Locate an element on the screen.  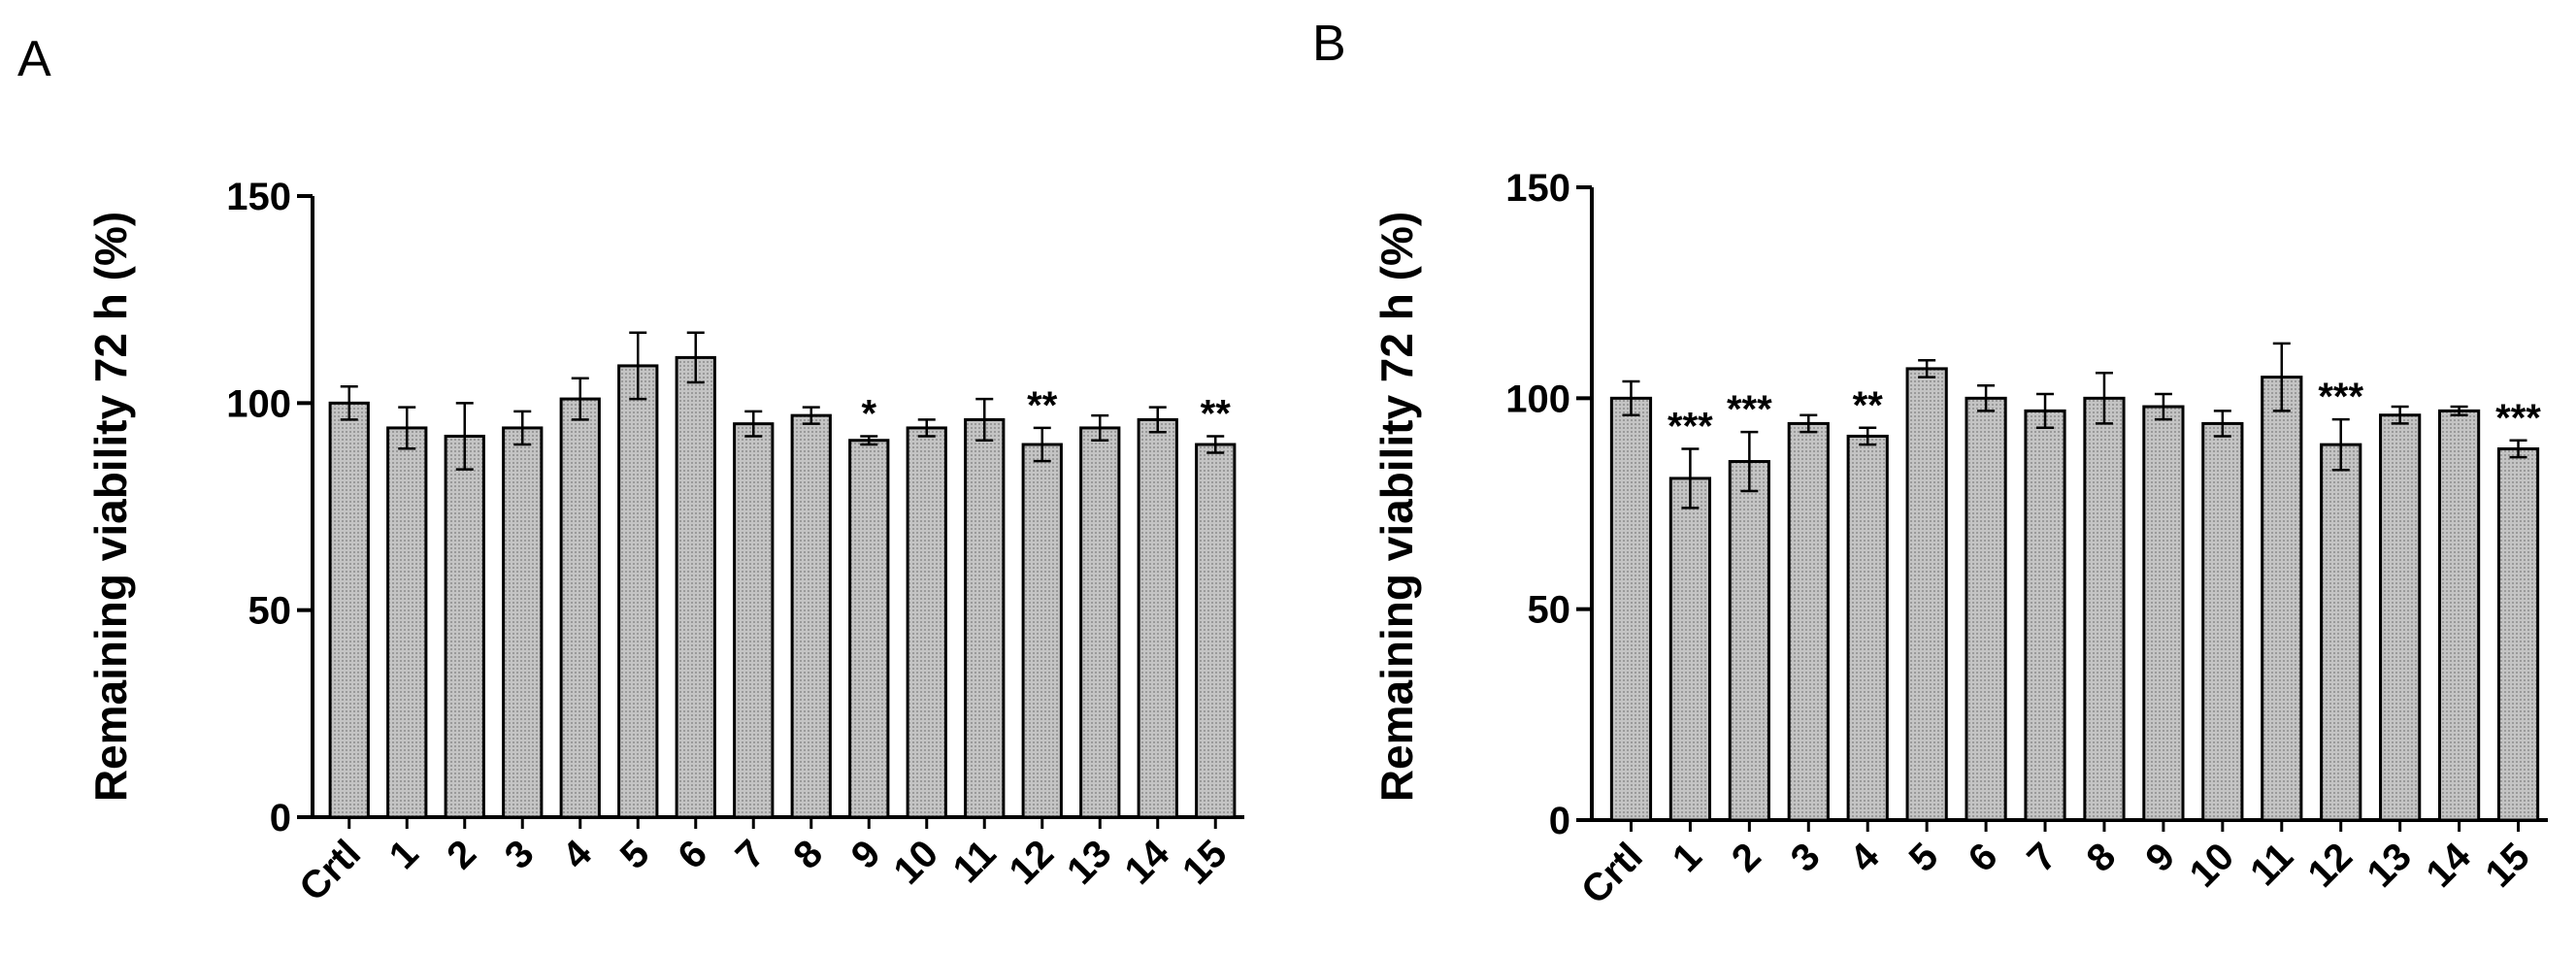
panel-label: B is located at coordinates (1329, 44).